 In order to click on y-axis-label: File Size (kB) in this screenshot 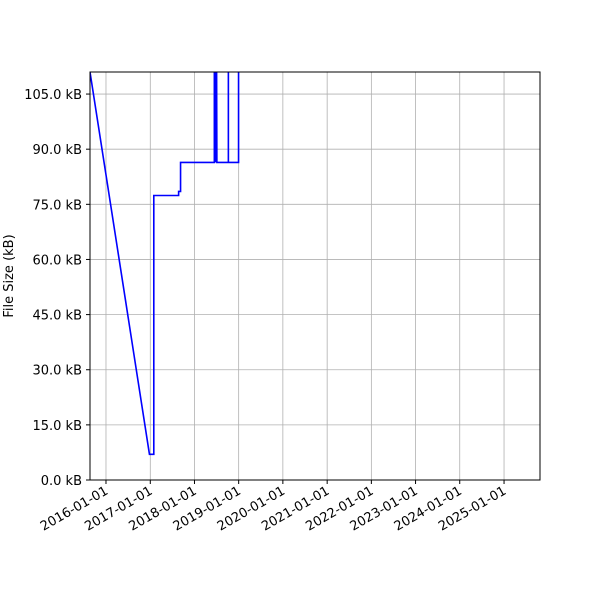, I will do `click(9, 275)`.